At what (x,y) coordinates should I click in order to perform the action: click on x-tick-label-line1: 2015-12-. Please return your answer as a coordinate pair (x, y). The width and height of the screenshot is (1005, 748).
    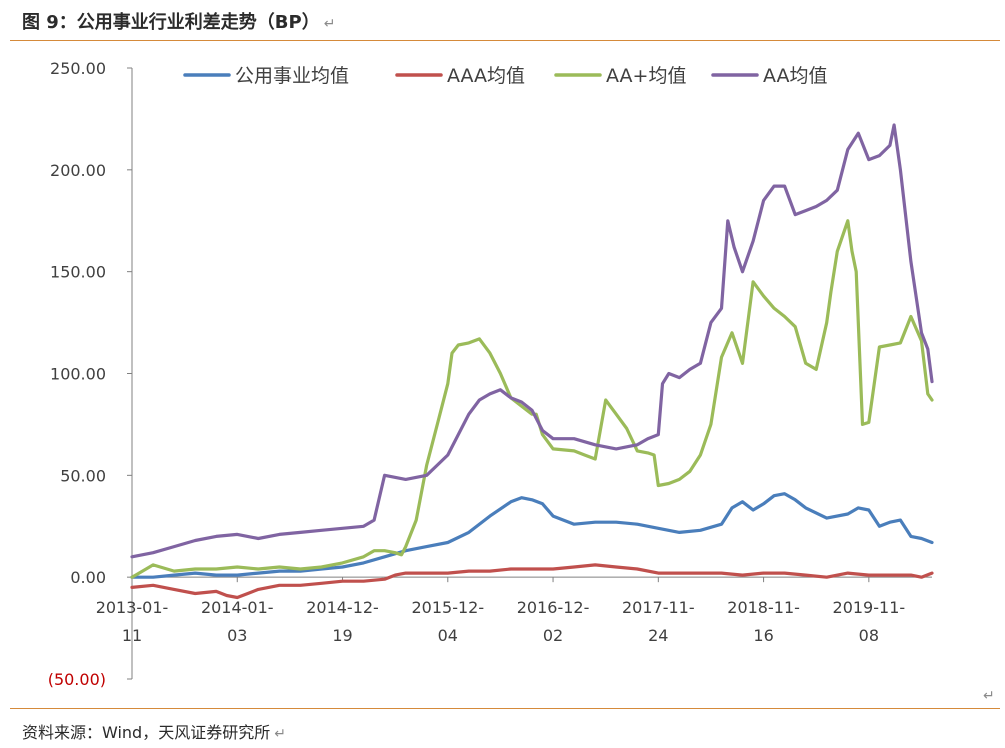
    Looking at the image, I should click on (447, 607).